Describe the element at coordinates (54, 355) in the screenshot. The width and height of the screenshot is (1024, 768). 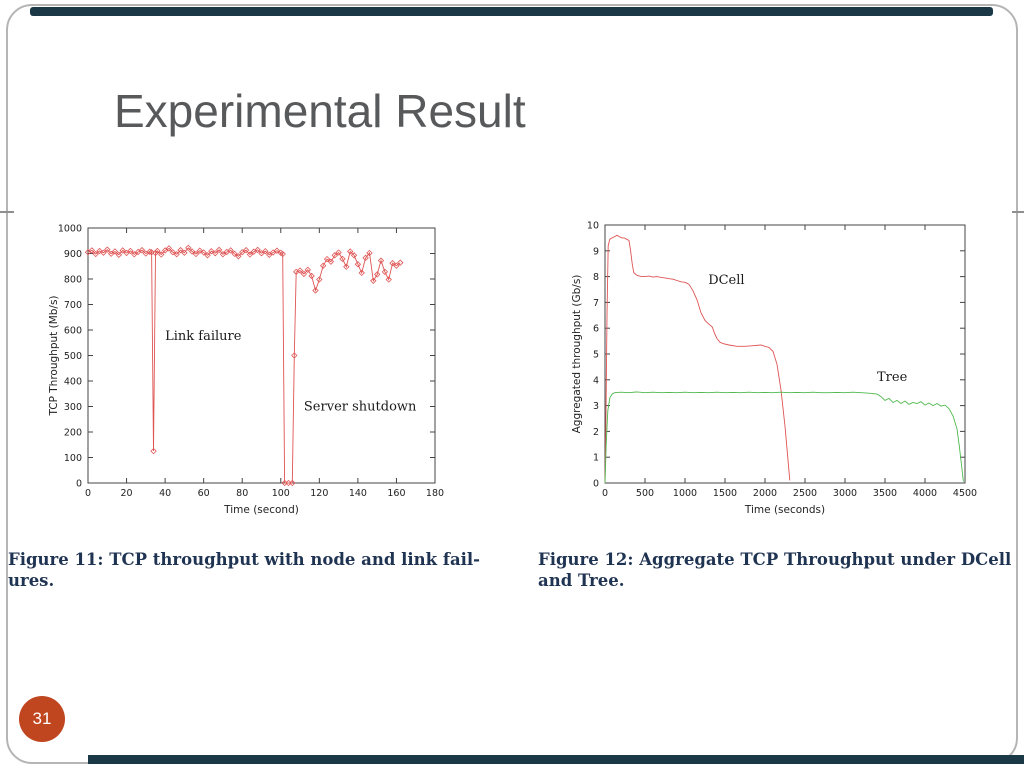
I see `svg-text: TCP Throughput (Mb/s)` at that location.